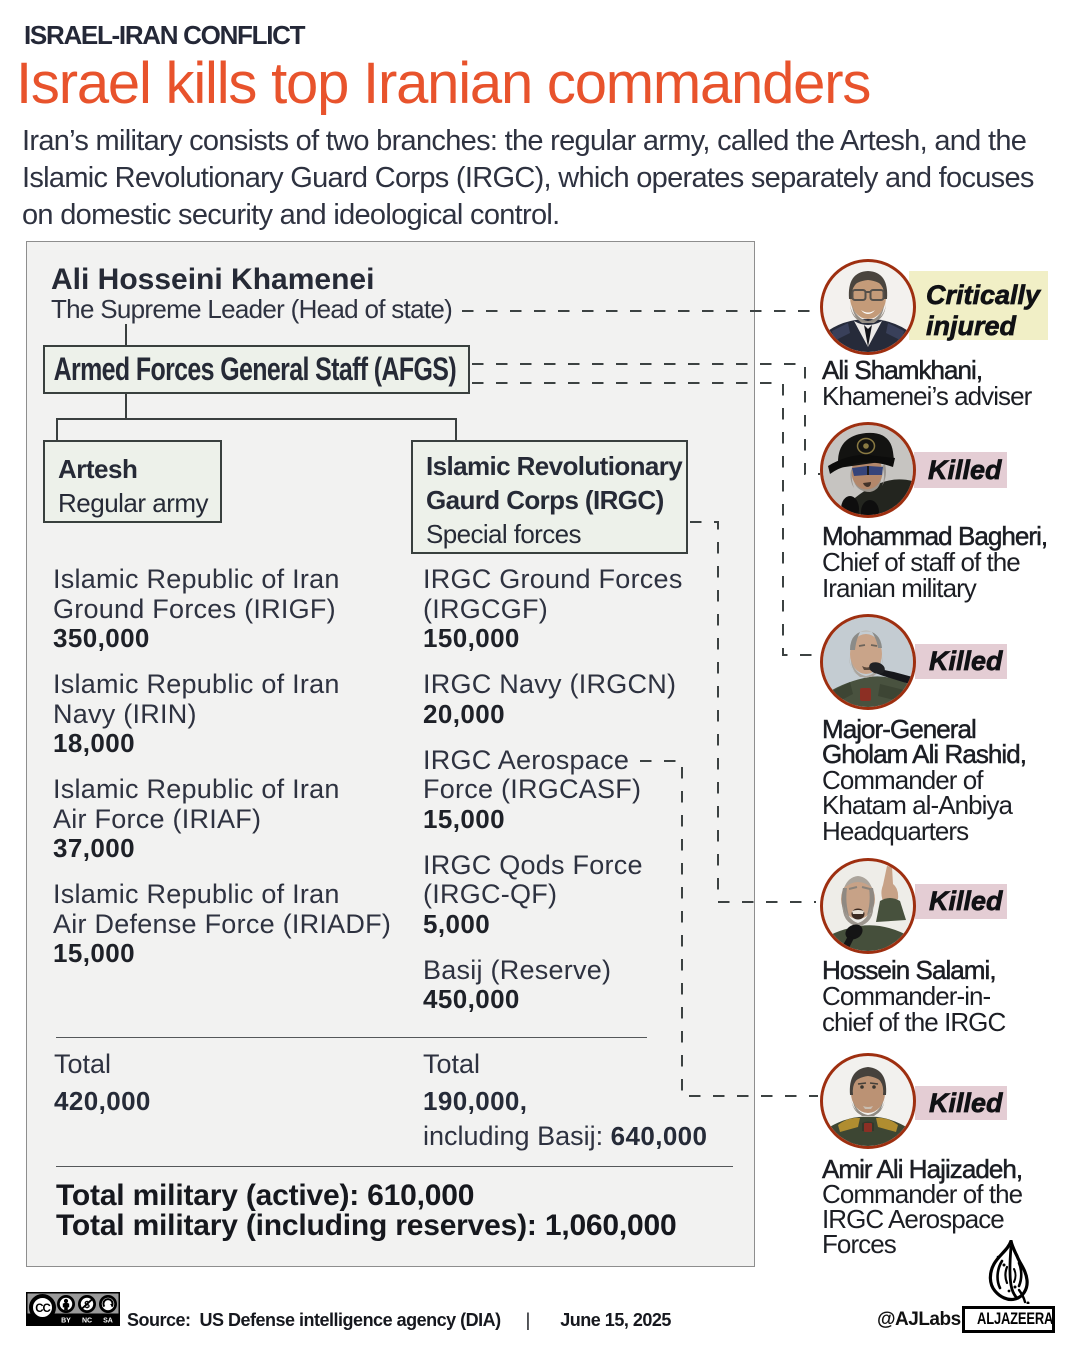 This screenshot has width=1081, height=1351. I want to click on svg-text: SA, so click(108, 1321).